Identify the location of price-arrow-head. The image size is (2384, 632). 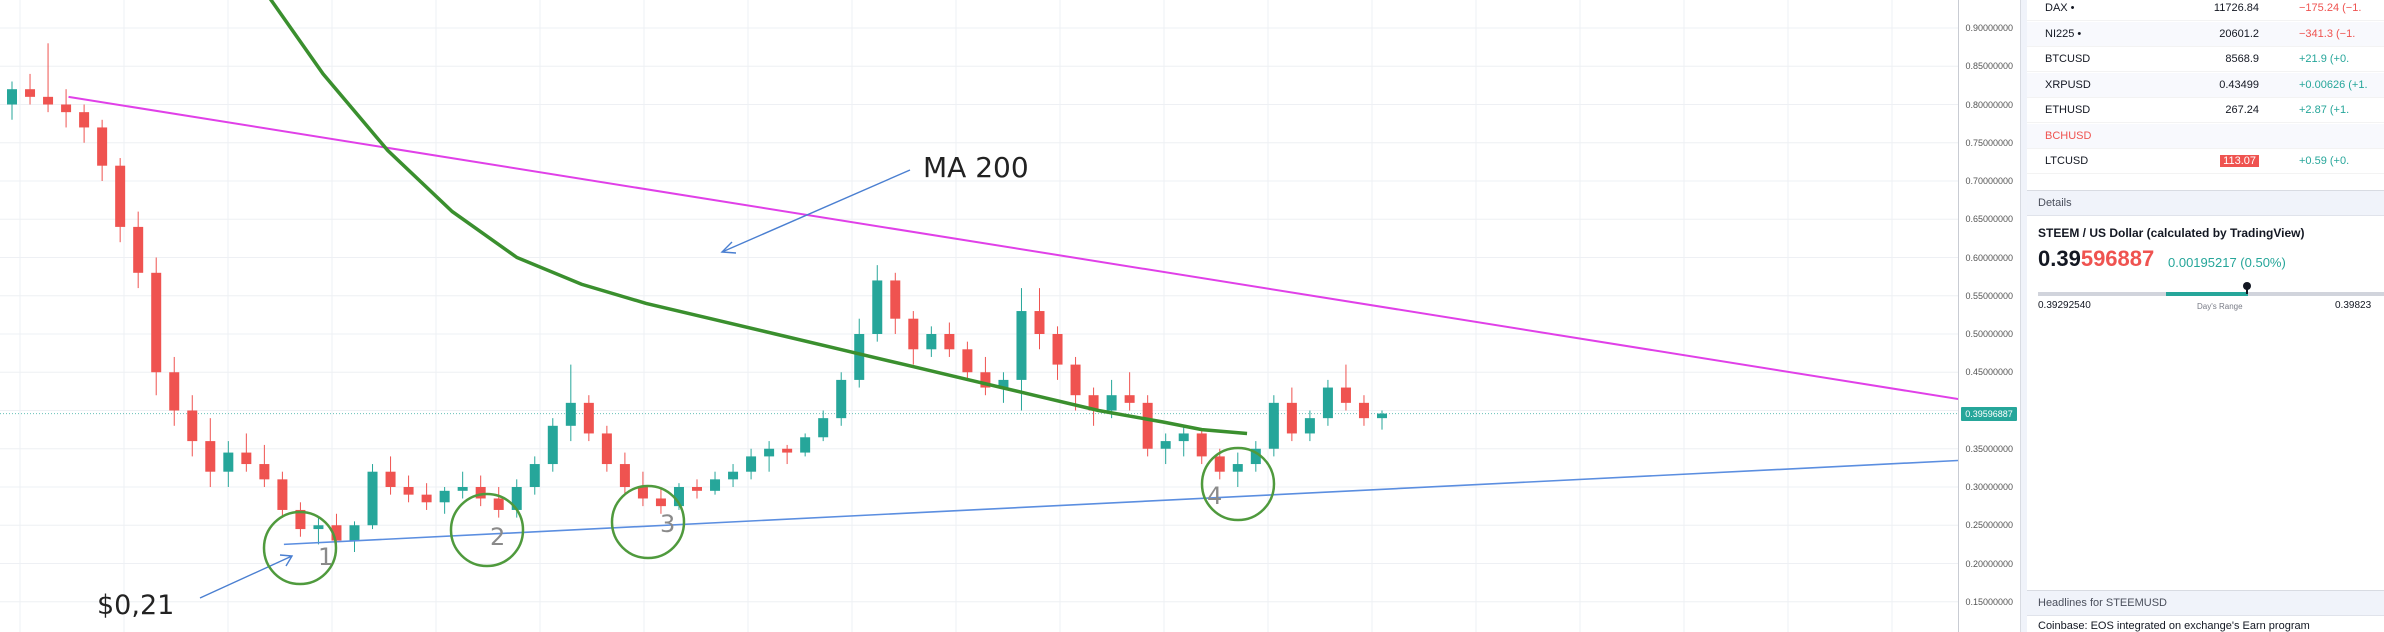
(286, 560).